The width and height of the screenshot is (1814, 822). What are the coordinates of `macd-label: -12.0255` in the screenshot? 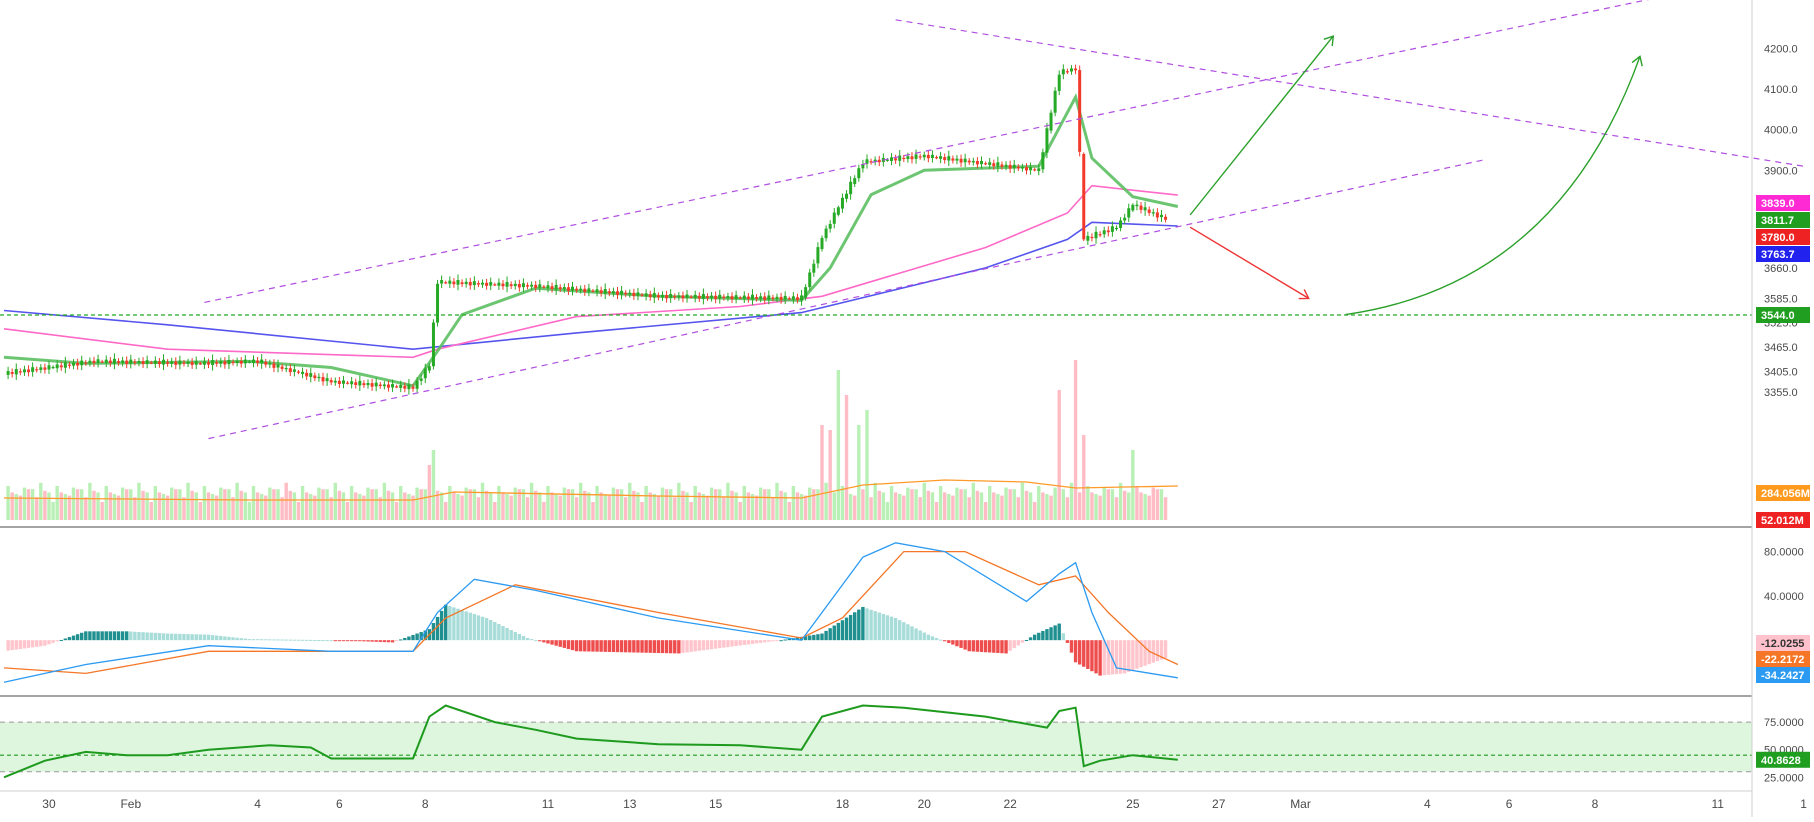 It's located at (1783, 643).